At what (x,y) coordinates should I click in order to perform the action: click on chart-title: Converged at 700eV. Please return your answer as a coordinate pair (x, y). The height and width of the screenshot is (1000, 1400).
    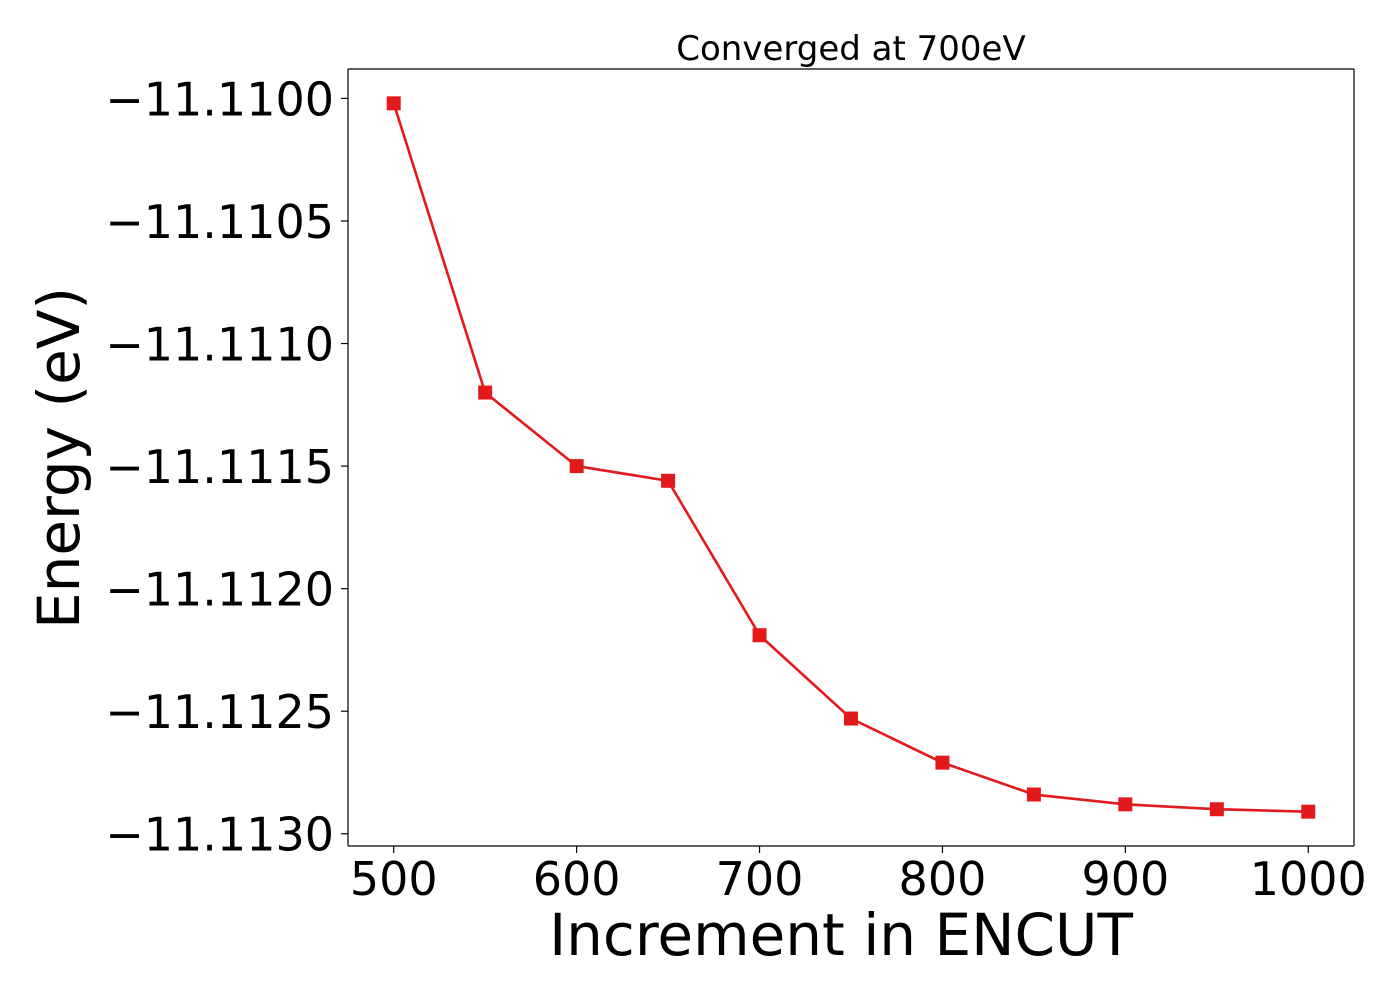
    Looking at the image, I should click on (850, 49).